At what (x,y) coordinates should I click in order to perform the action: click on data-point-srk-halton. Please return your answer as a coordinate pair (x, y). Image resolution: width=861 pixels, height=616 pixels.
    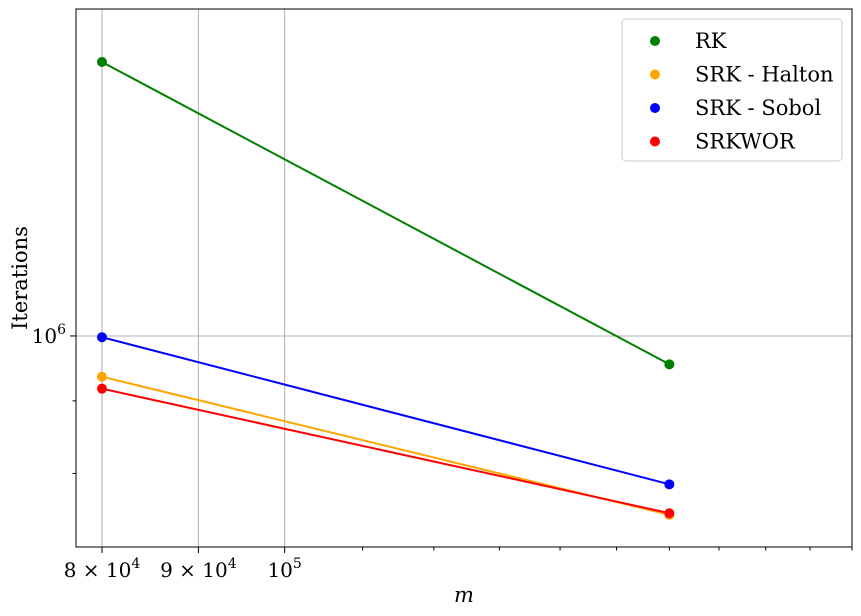
    Looking at the image, I should click on (101, 376).